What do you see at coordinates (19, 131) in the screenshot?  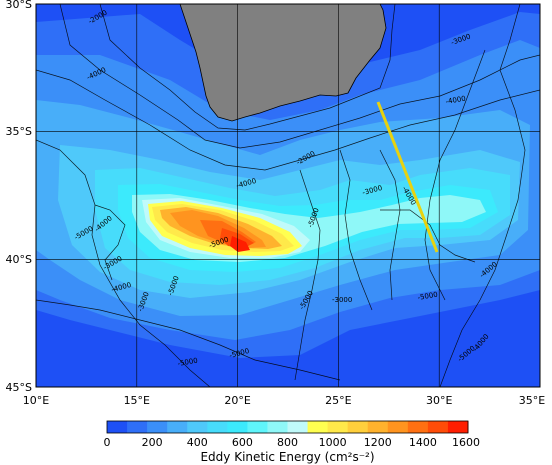 I see `lat-tick-label: 35°S` at bounding box center [19, 131].